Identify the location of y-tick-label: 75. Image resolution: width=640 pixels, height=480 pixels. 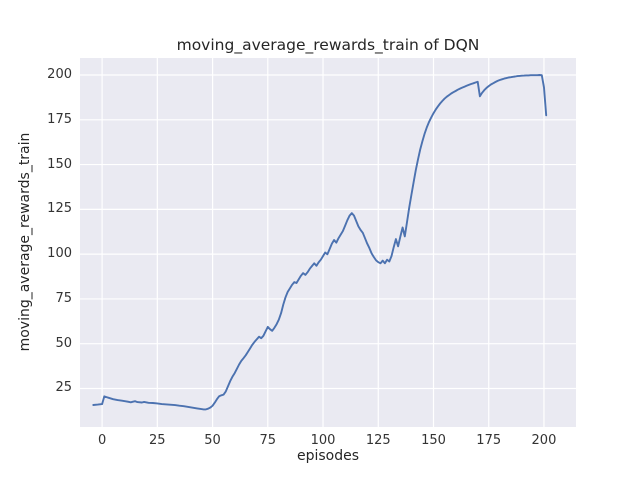
(63, 298).